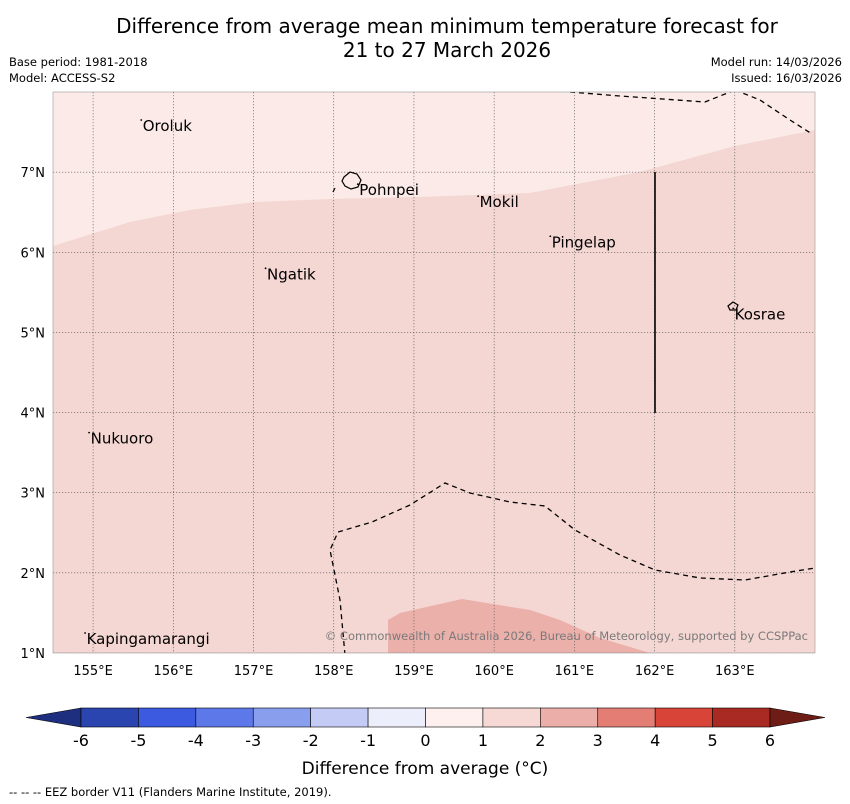 The width and height of the screenshot is (850, 804). What do you see at coordinates (650, 97) in the screenshot?
I see `eez-border-north` at bounding box center [650, 97].